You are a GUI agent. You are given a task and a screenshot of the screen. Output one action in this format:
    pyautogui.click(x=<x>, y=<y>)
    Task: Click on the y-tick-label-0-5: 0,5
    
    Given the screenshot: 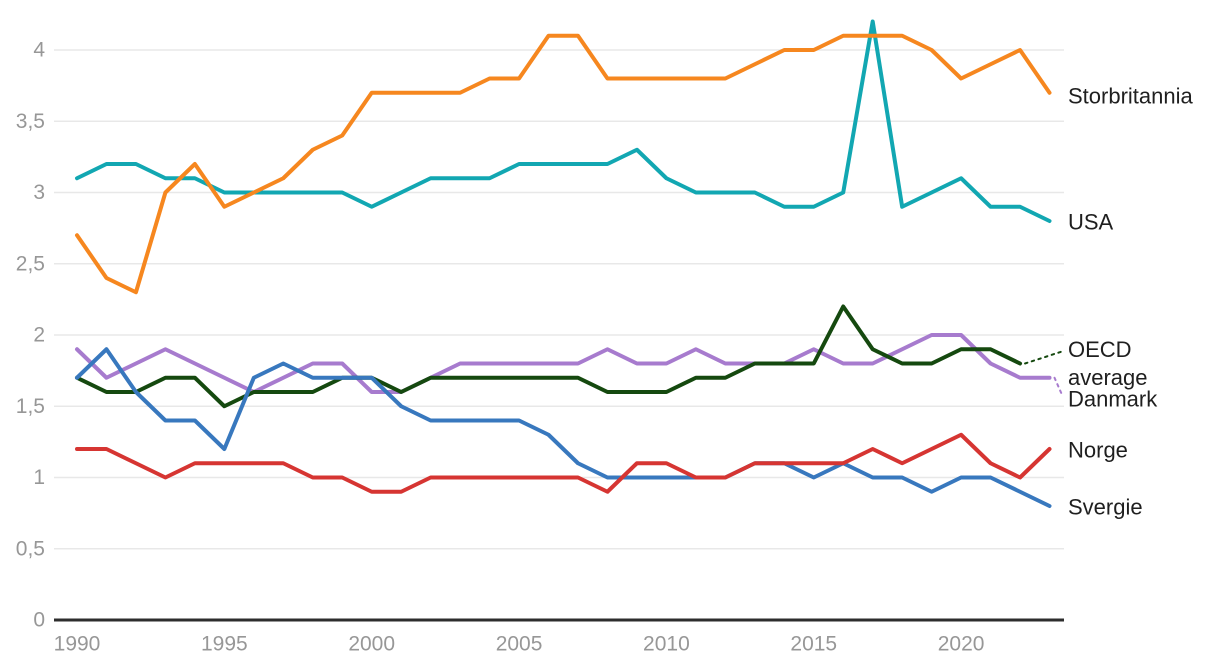 What is the action you would take?
    pyautogui.click(x=30, y=548)
    